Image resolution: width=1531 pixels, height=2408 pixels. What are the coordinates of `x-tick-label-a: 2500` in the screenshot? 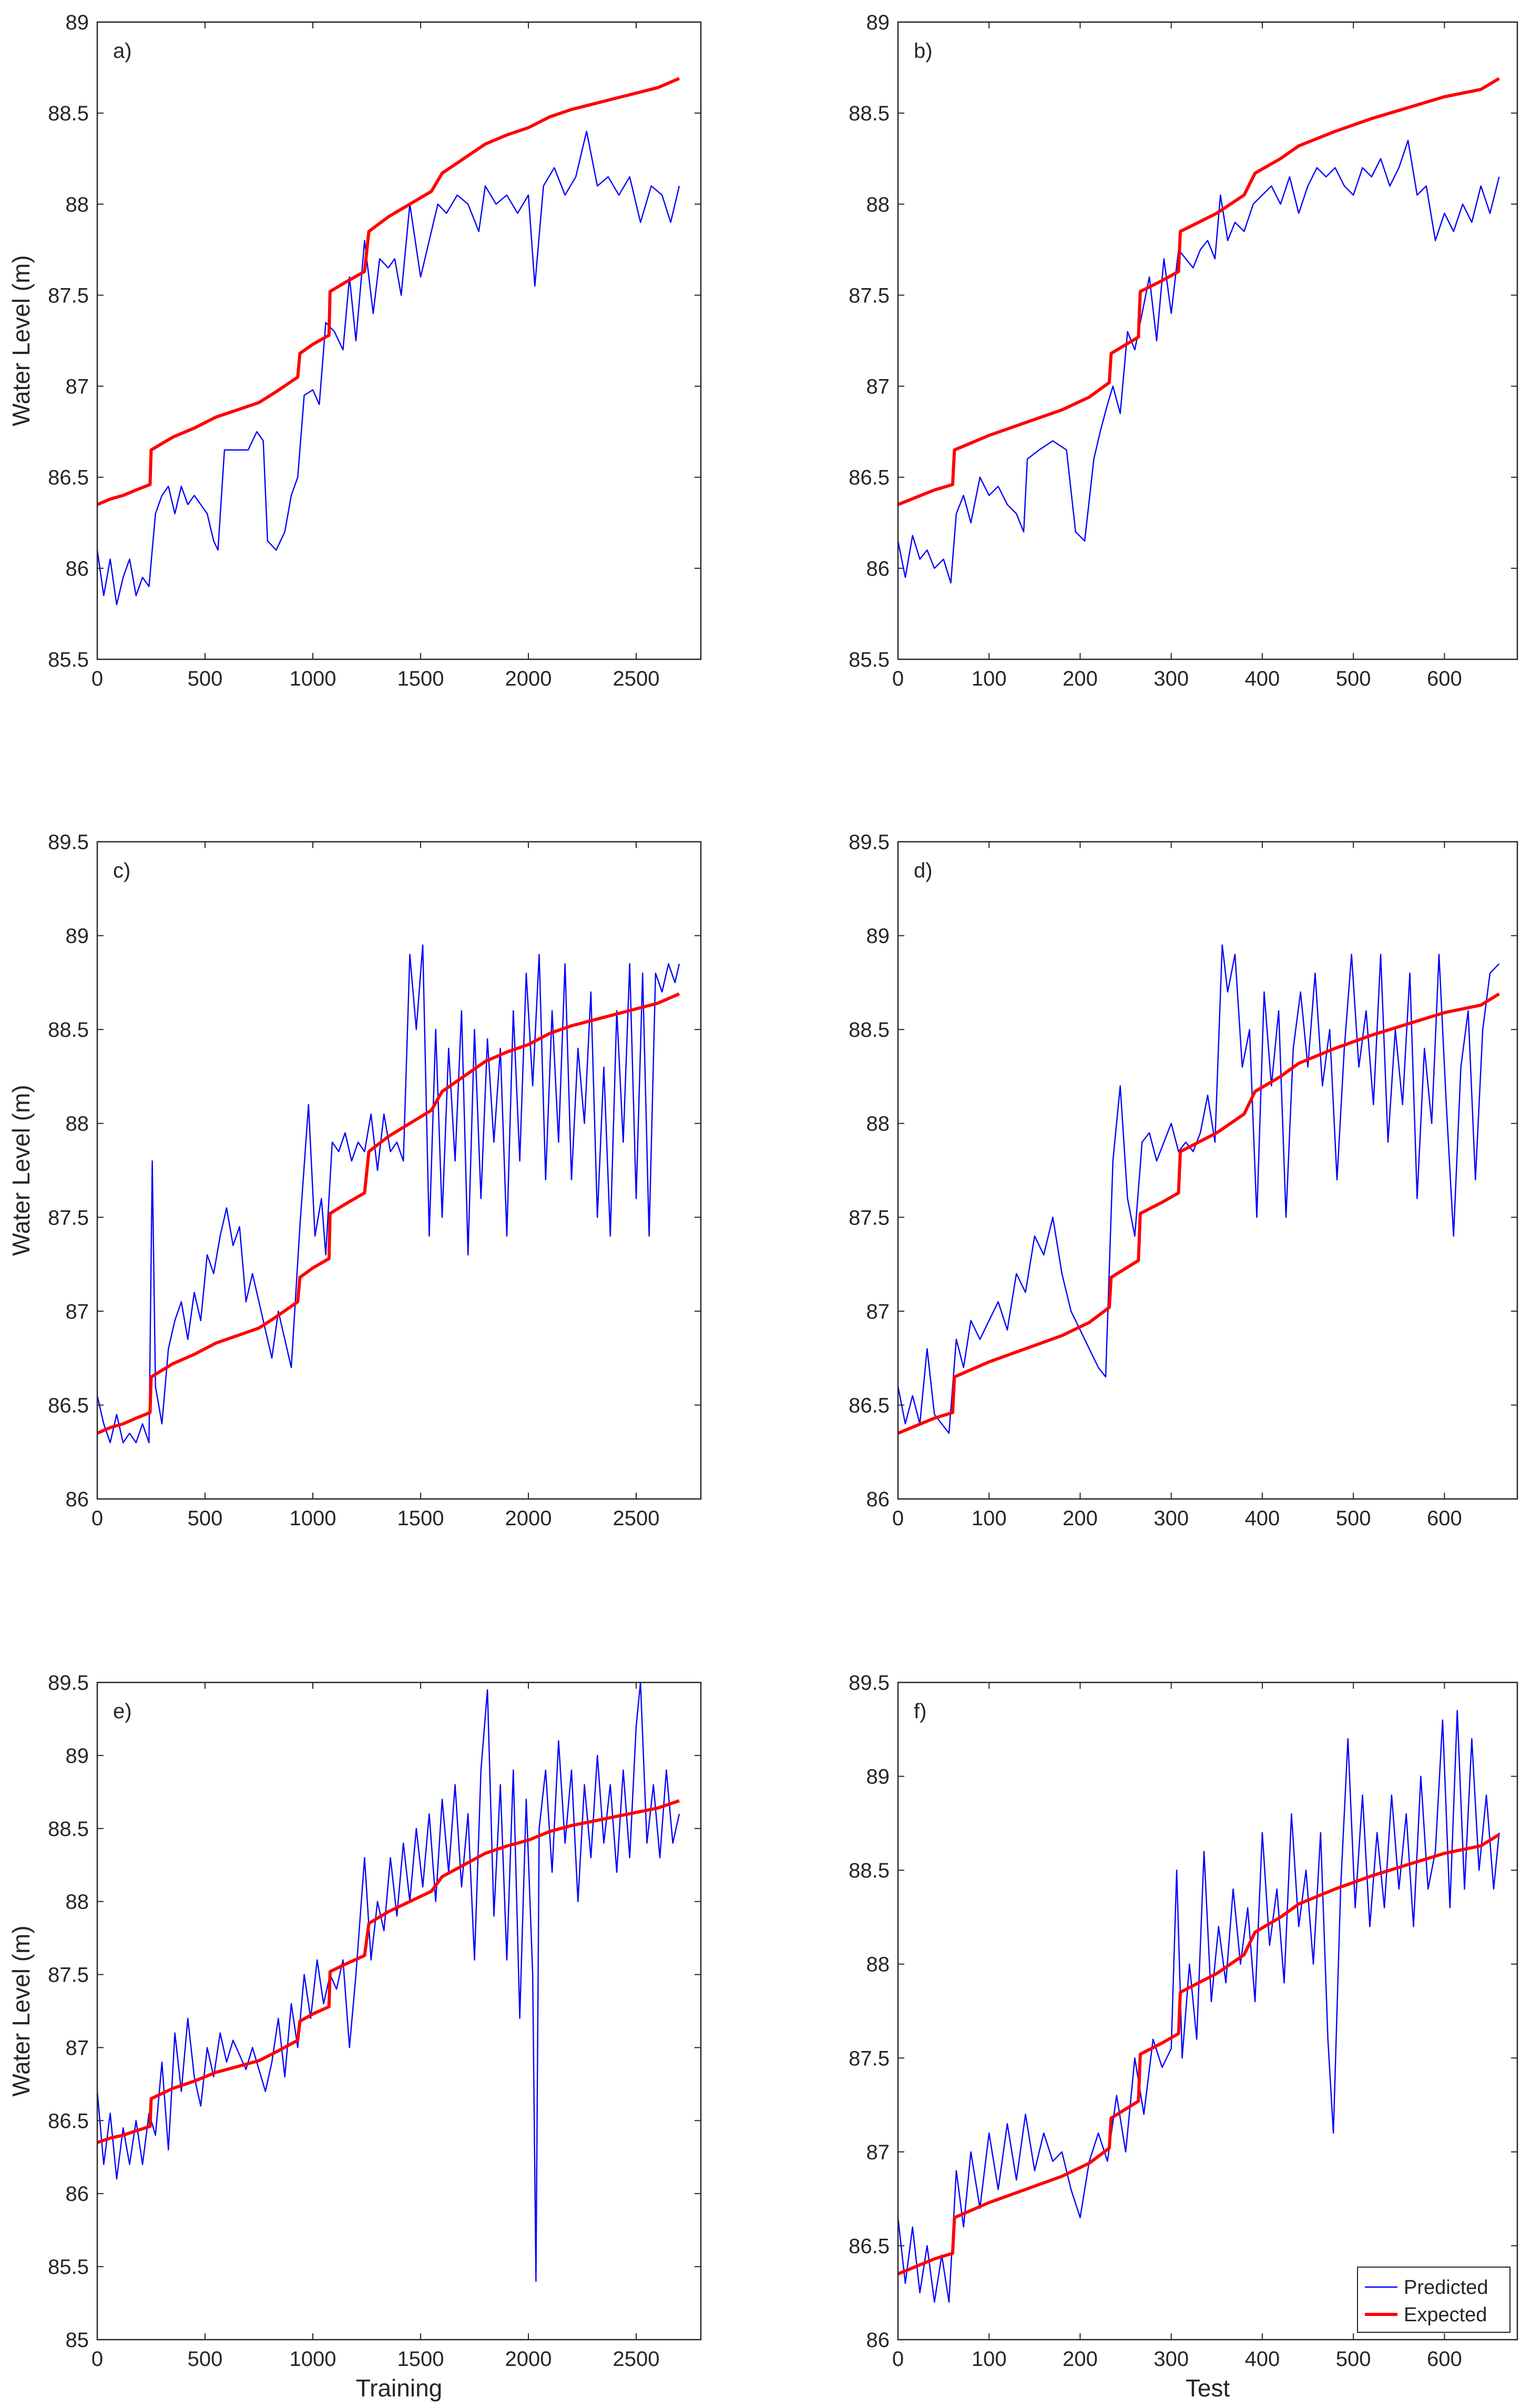 It's located at (636, 678).